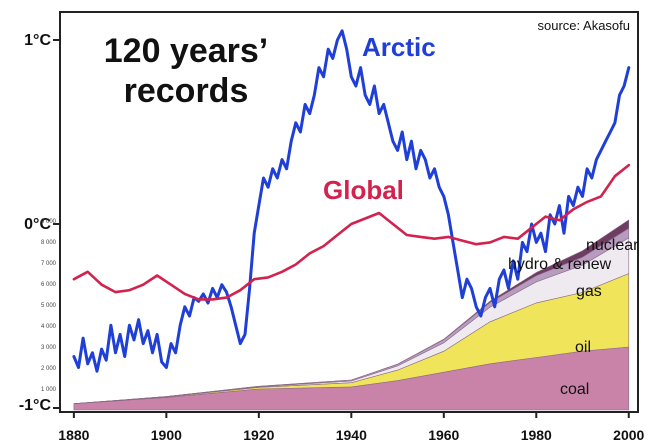 The image size is (658, 448). Describe the element at coordinates (49, 327) in the screenshot. I see `energy-tick-label: 4 000` at that location.